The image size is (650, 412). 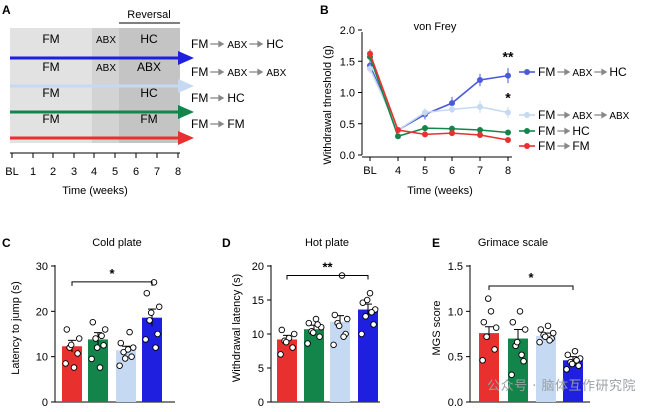 What do you see at coordinates (327, 243) in the screenshot?
I see `chart-title-hot-plate: Hot plate` at bounding box center [327, 243].